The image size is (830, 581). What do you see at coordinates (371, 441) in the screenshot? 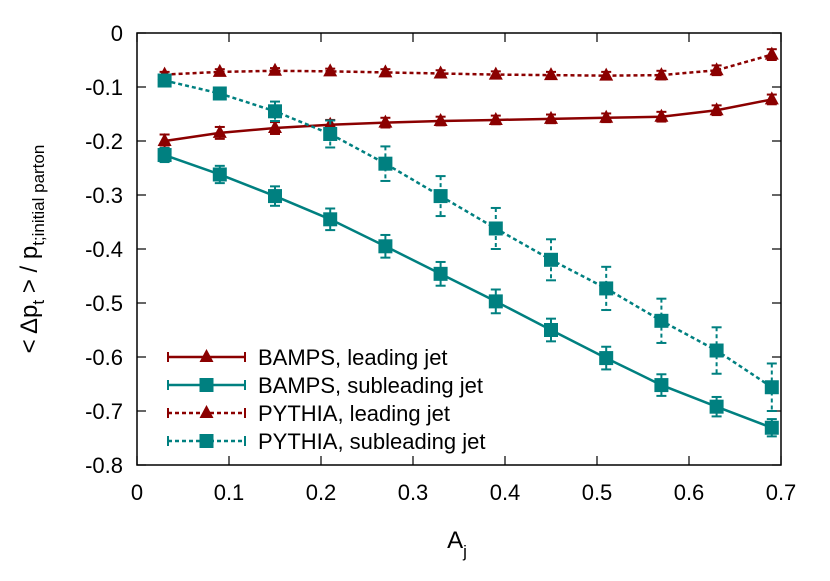
I see `legend-label: PYTHIA, subleading jet` at bounding box center [371, 441].